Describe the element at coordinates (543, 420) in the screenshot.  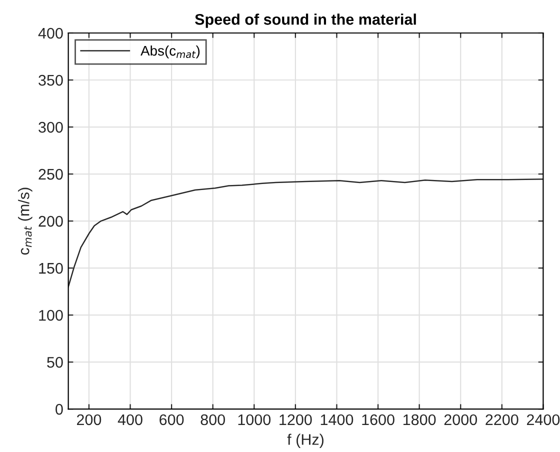
I see `x-tick-label: 2400` at that location.